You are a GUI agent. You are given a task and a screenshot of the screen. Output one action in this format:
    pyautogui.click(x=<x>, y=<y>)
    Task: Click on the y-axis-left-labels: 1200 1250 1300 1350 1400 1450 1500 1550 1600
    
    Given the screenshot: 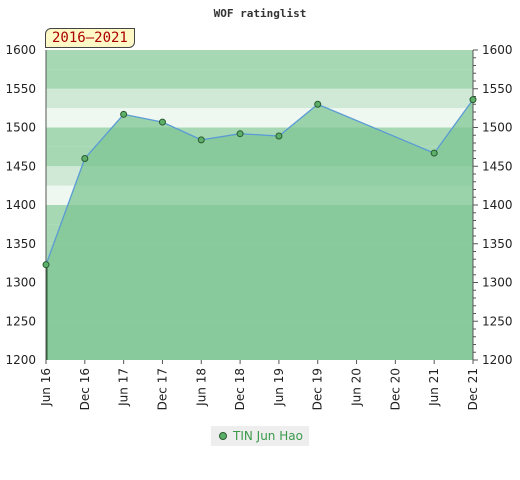 What is the action you would take?
    pyautogui.click(x=20, y=205)
    